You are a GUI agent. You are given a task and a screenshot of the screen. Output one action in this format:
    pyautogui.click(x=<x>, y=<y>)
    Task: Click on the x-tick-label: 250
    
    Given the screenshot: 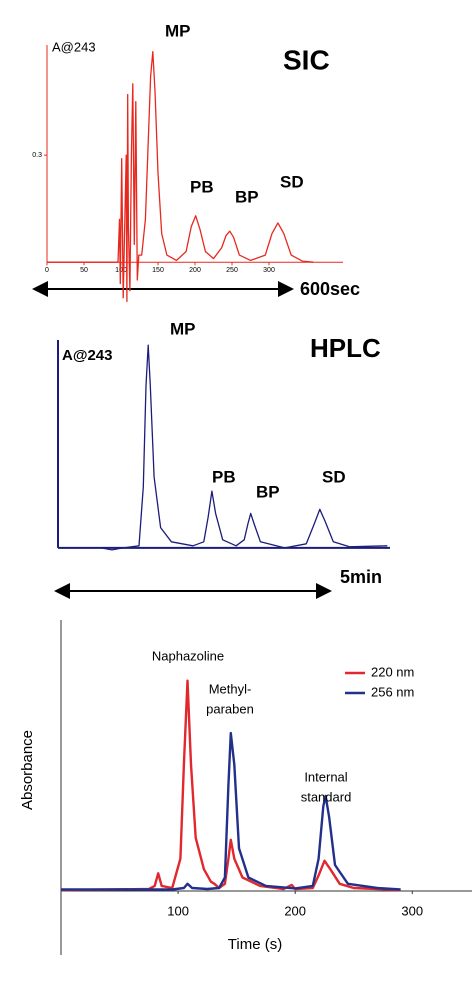 What is the action you would take?
    pyautogui.click(x=232, y=270)
    